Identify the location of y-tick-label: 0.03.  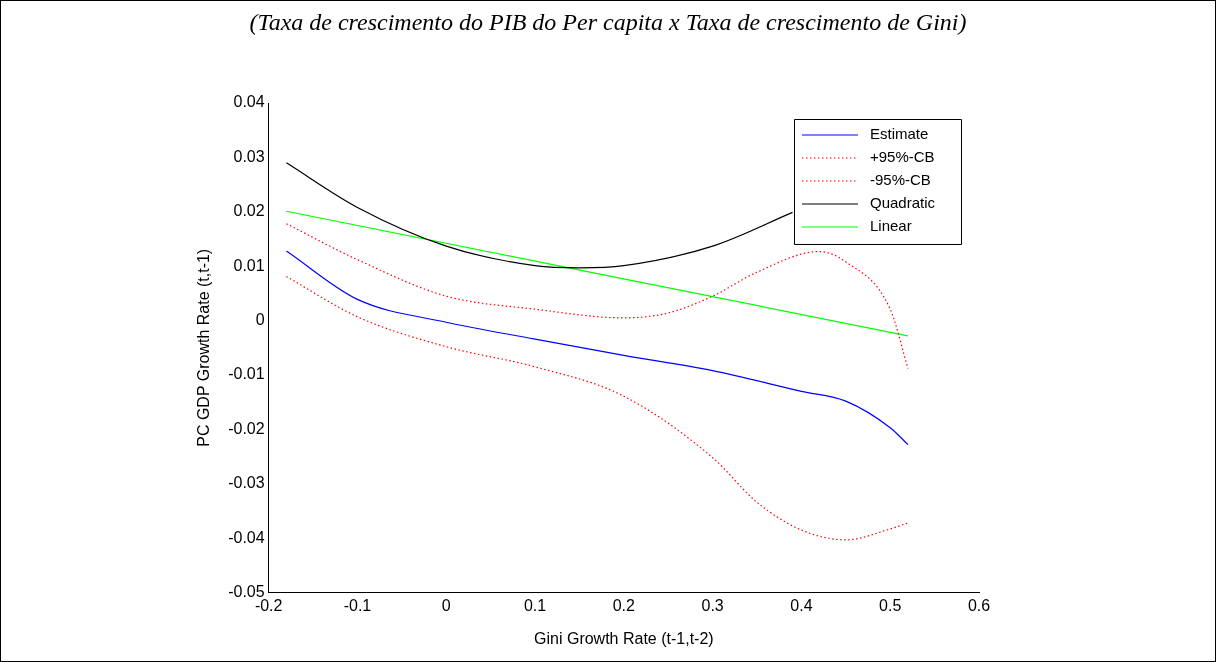
(249, 156).